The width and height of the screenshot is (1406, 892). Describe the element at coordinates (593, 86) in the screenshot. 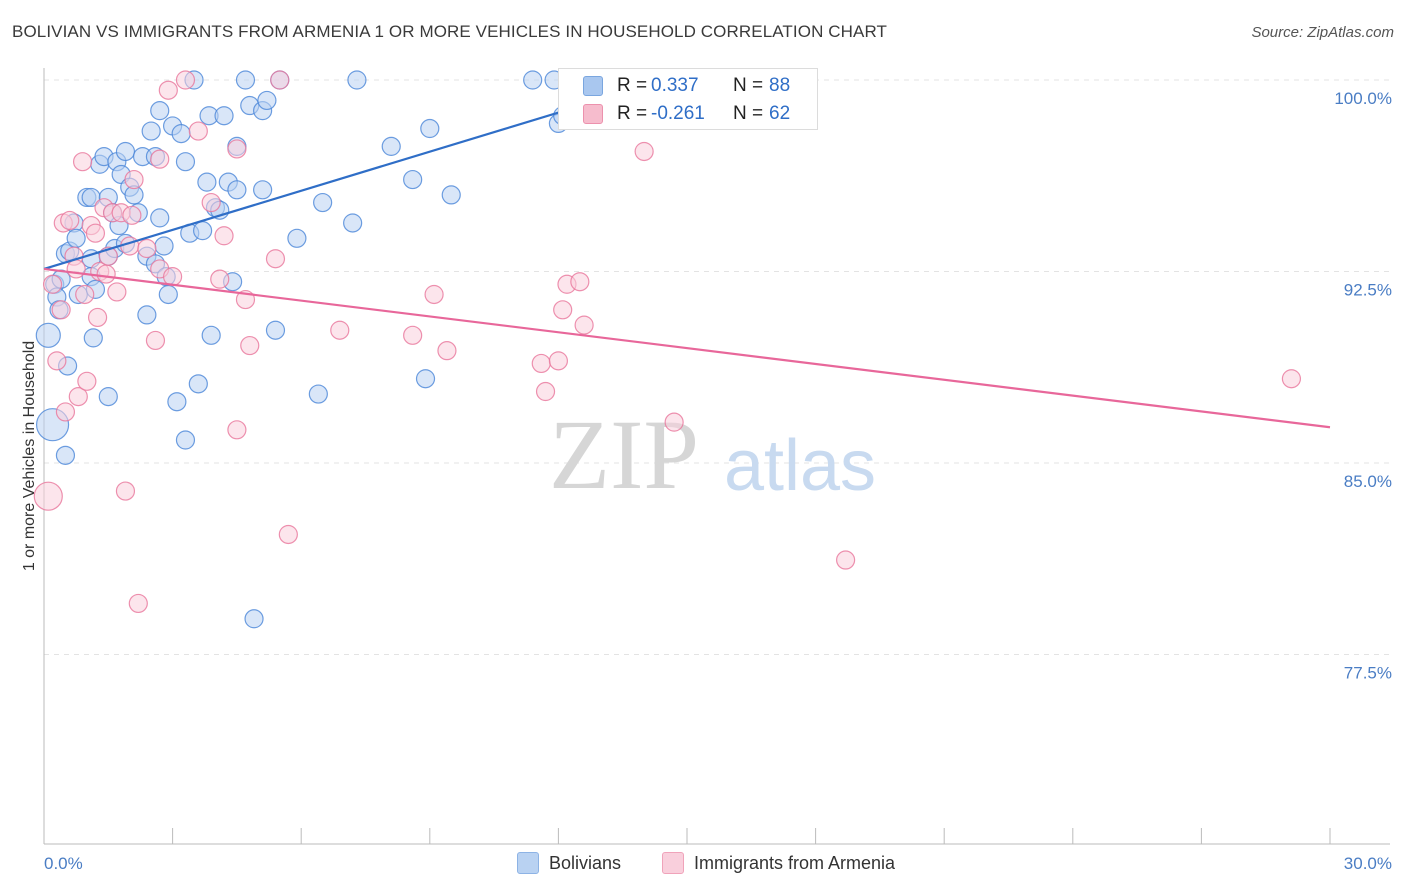

I see `bolivians-swatch` at that location.